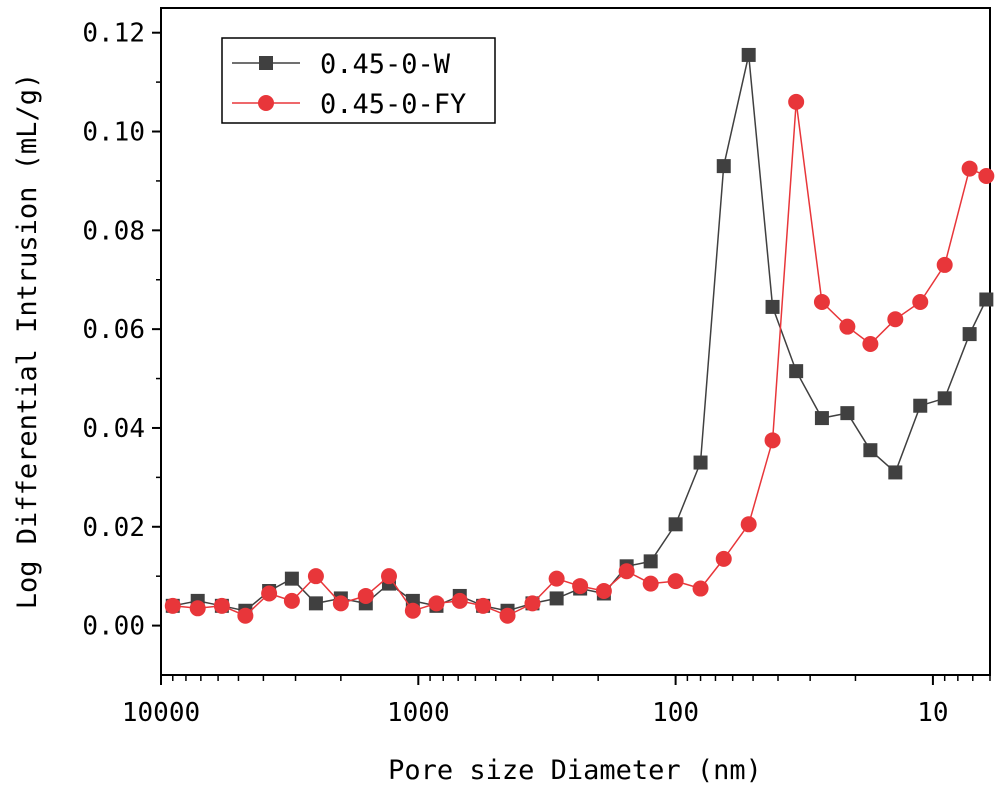  What do you see at coordinates (556, 701) in the screenshot?
I see `x-axis: 10000 1000 100 10` at bounding box center [556, 701].